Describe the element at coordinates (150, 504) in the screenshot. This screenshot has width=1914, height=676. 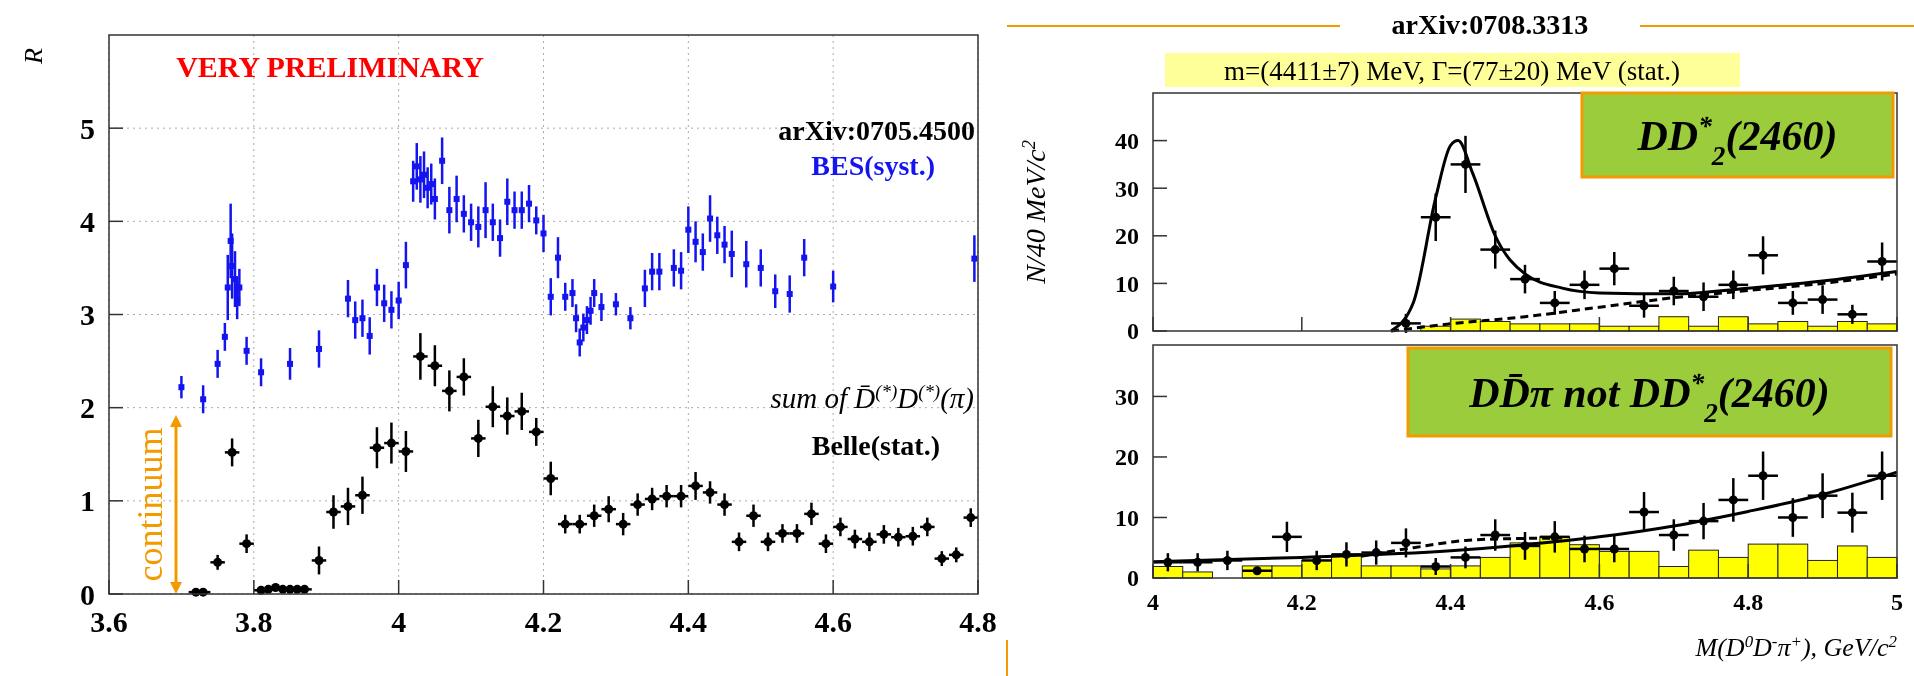
I see `annotation: continuum` at that location.